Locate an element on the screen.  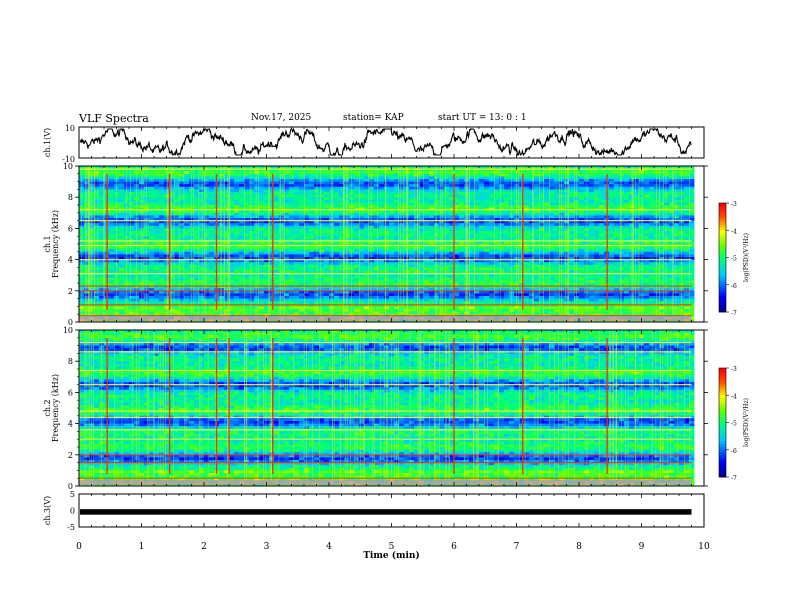
ch2-spectrogram-ylabel: Frequency (kHz) is located at coordinates (55, 408).